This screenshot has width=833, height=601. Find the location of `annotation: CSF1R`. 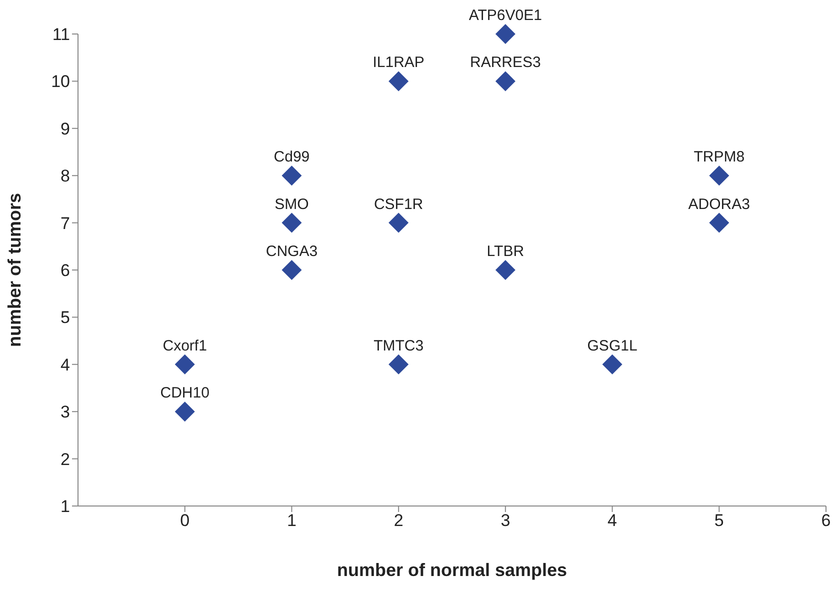

annotation: CSF1R is located at coordinates (399, 204).